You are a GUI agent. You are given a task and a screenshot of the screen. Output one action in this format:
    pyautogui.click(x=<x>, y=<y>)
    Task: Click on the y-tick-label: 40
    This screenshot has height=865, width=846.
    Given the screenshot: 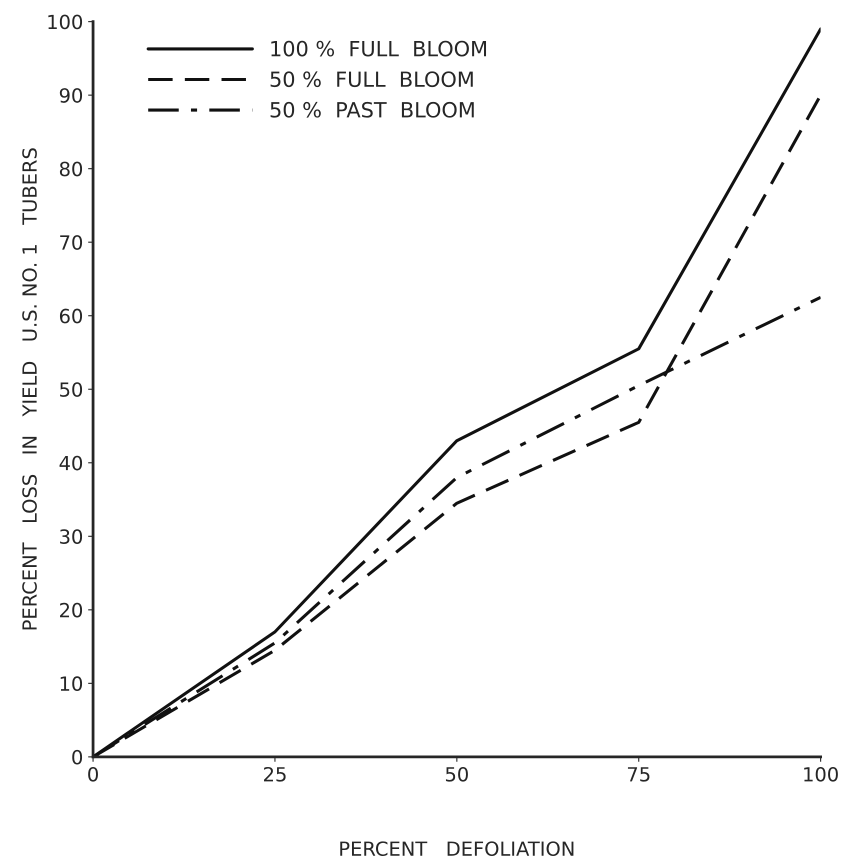 What is the action you would take?
    pyautogui.click(x=71, y=463)
    